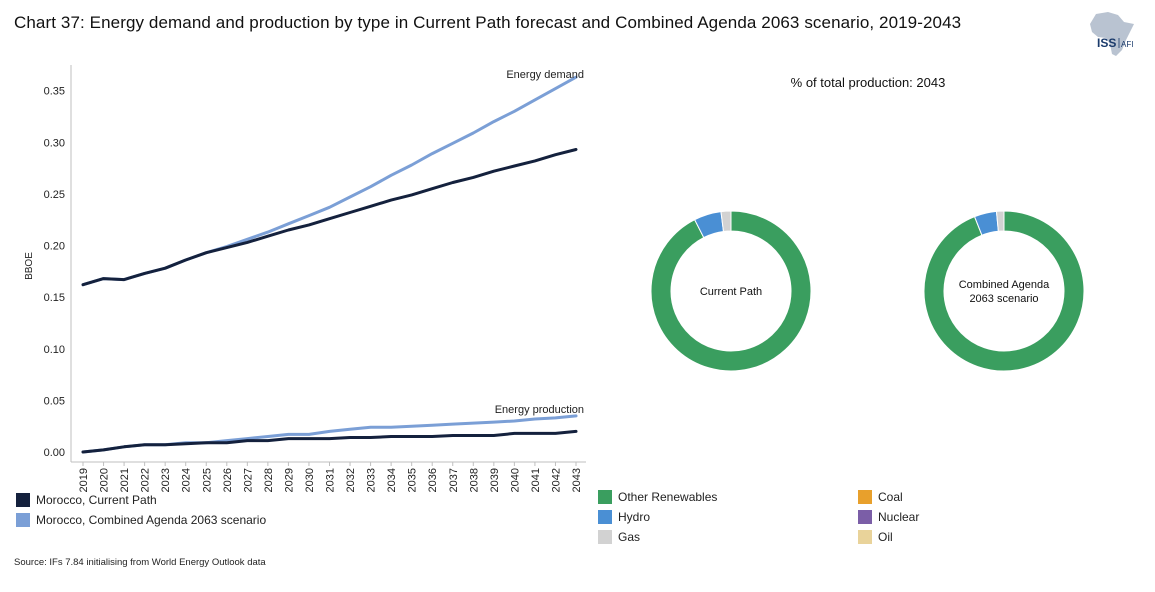  I want to click on legend-label-current-path: Morocco, Current Path, so click(96, 500).